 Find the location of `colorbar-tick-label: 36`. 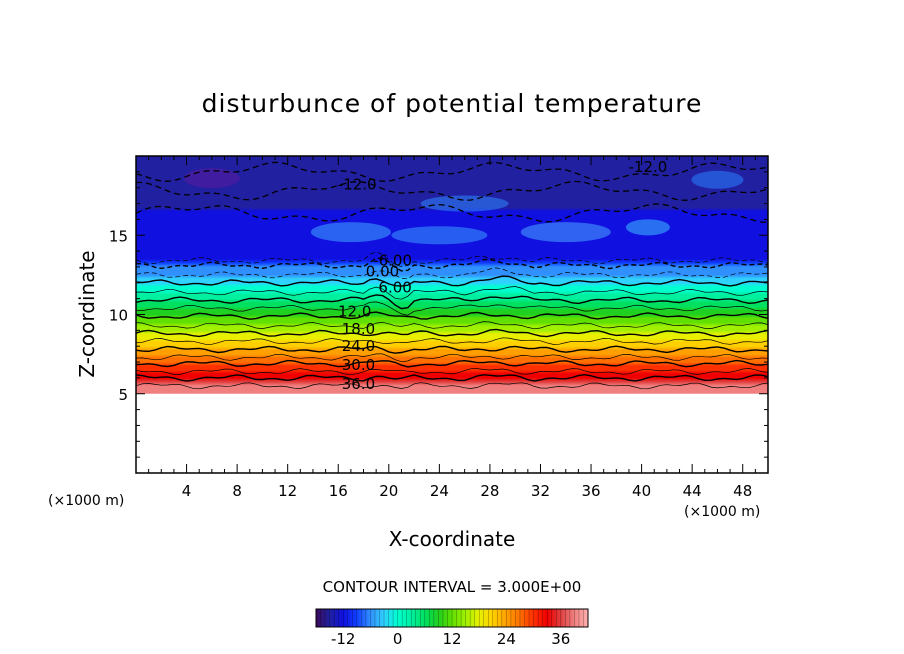

colorbar-tick-label: 36 is located at coordinates (560, 639).